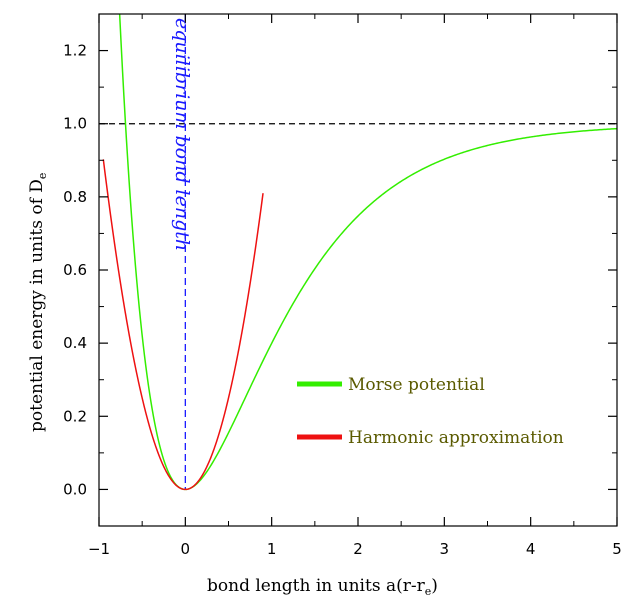  What do you see at coordinates (416, 385) in the screenshot?
I see `legend-label-morse: Morse potential` at bounding box center [416, 385].